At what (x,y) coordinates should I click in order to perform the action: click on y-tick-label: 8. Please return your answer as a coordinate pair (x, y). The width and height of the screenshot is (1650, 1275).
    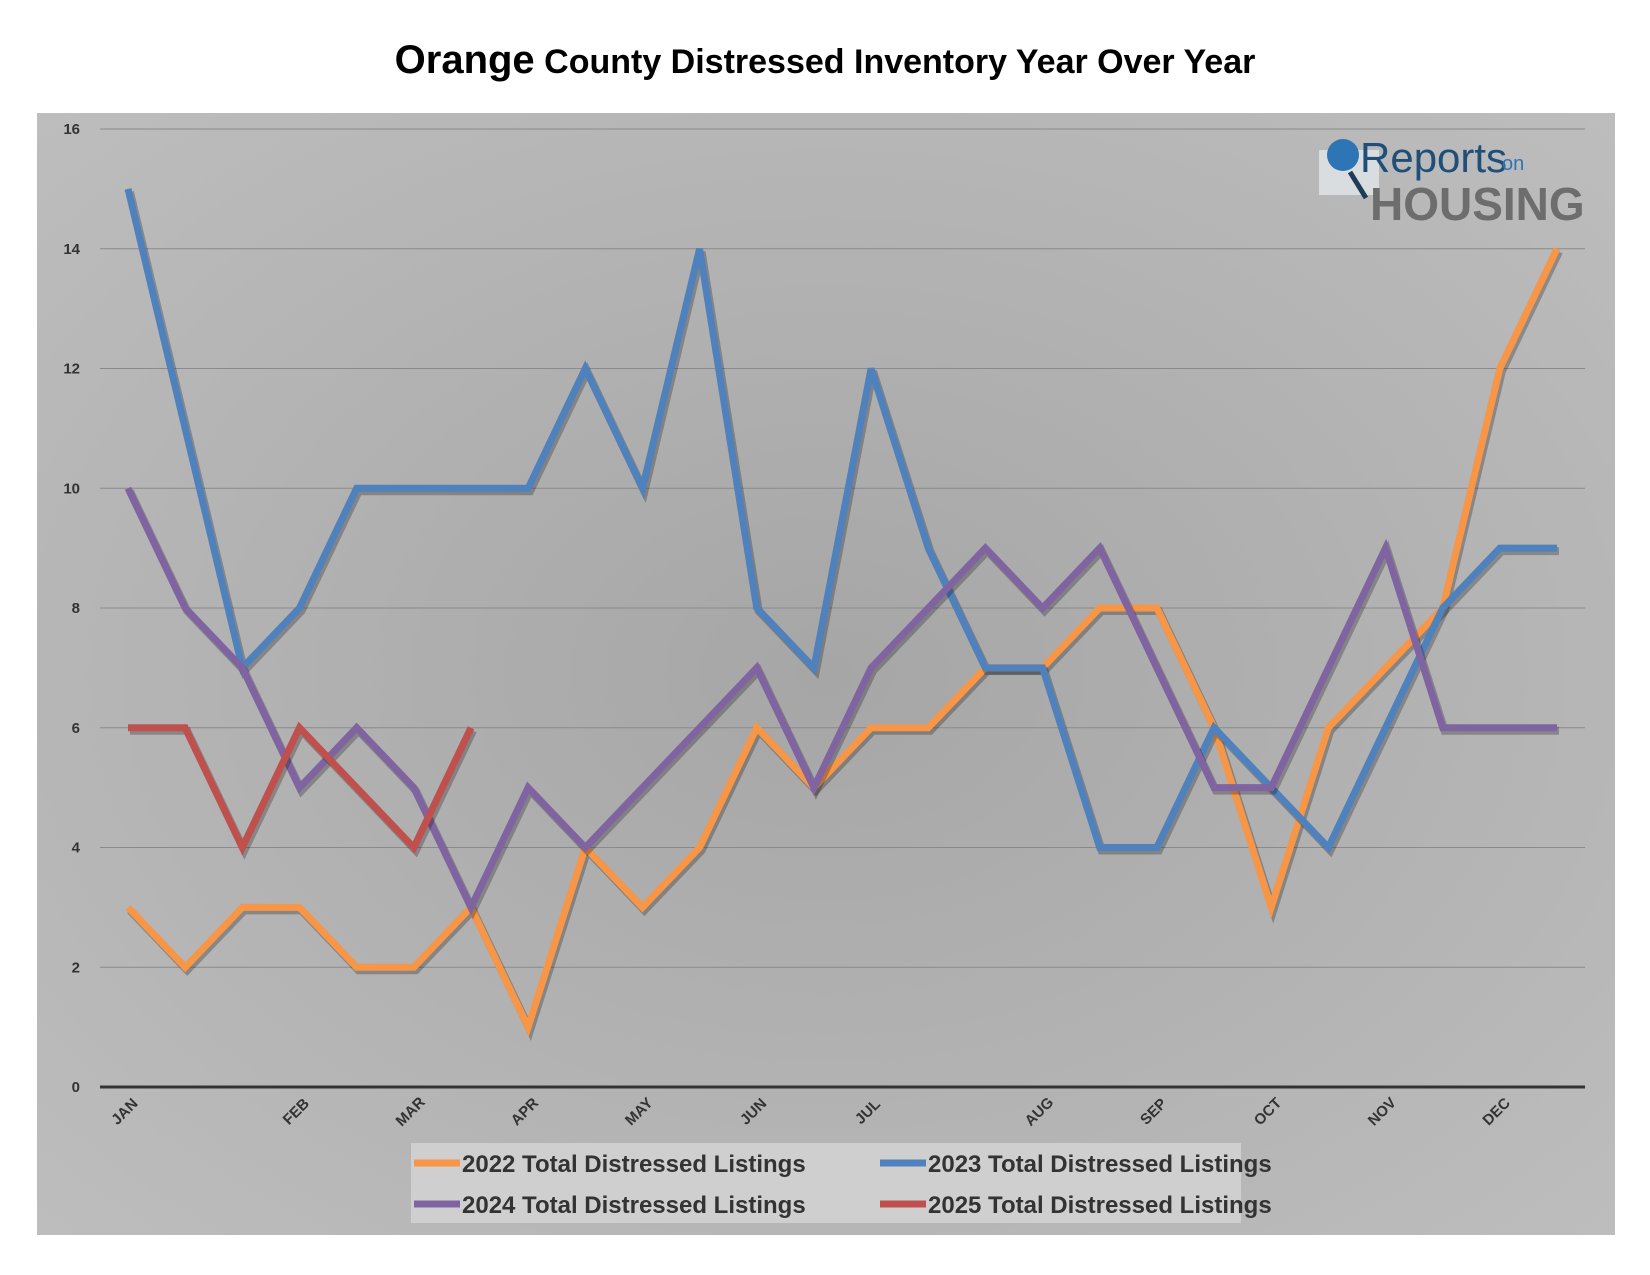
    Looking at the image, I should click on (76, 608).